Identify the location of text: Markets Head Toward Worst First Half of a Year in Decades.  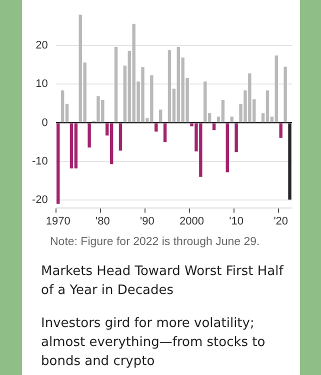
(163, 281).